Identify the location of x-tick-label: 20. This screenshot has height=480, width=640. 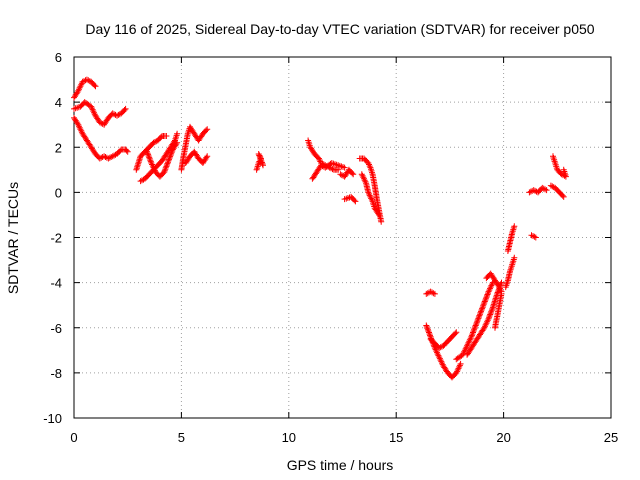
(503, 437).